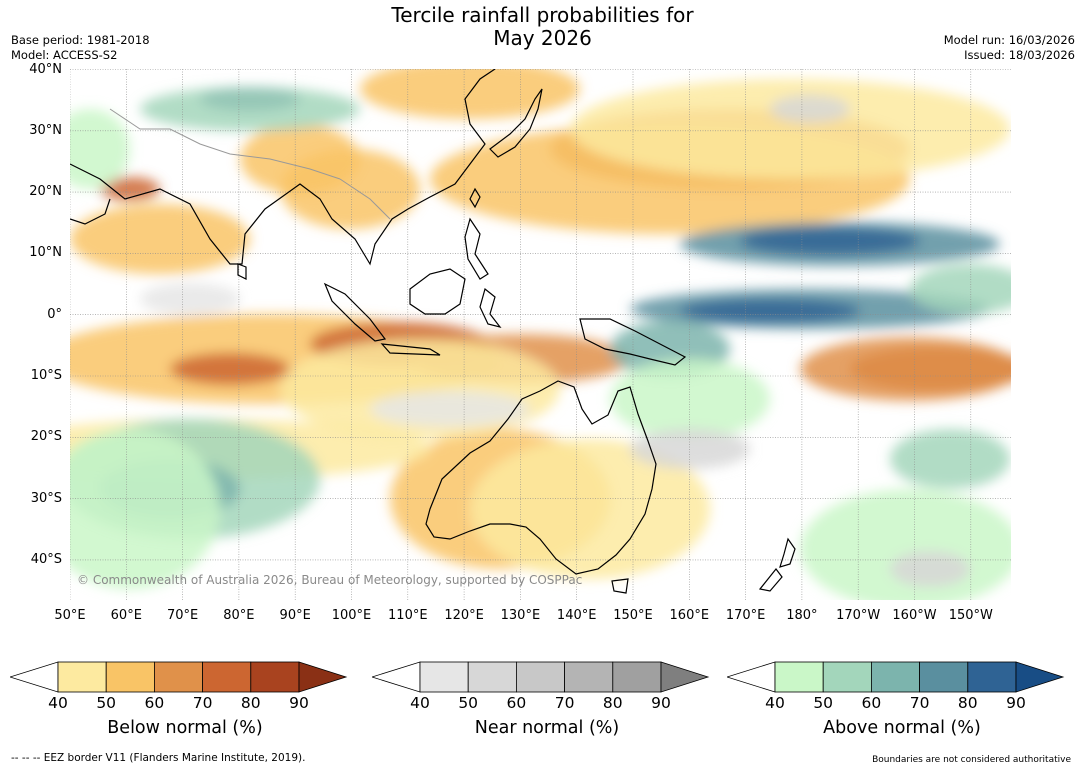  I want to click on latitude-label: 40°S, so click(46, 559).